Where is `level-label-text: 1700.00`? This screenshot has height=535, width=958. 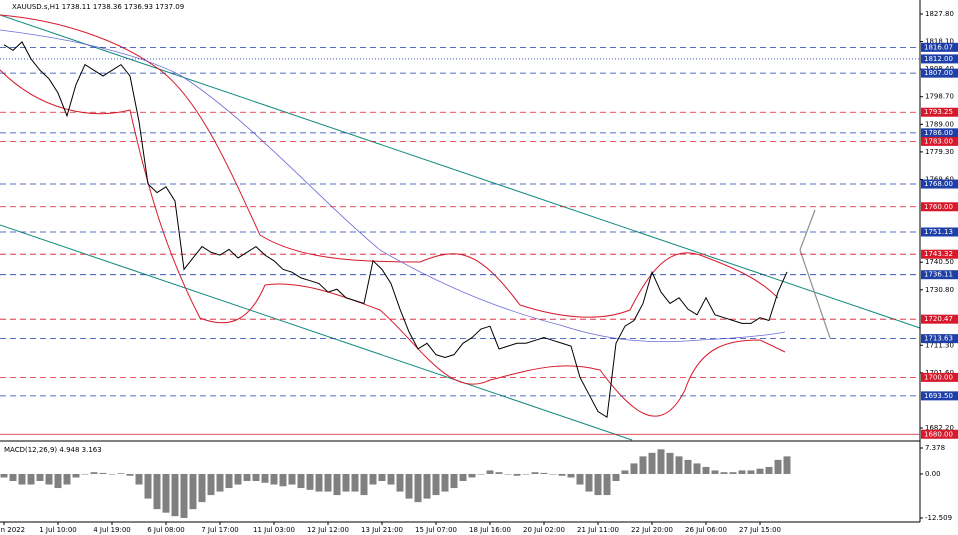
level-label-text: 1700.00 is located at coordinates (938, 377).